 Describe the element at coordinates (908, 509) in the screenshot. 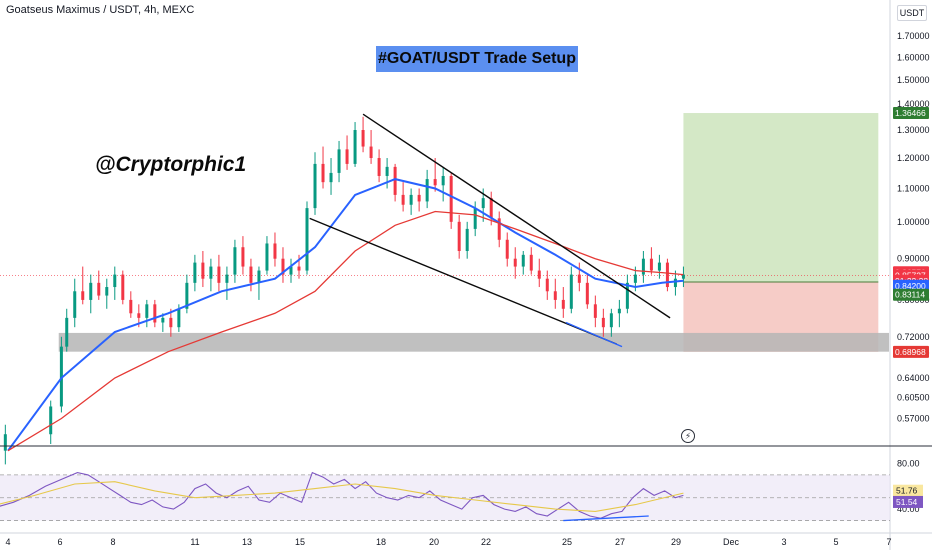

I see `rsi-y-tick-label: 40.00` at that location.